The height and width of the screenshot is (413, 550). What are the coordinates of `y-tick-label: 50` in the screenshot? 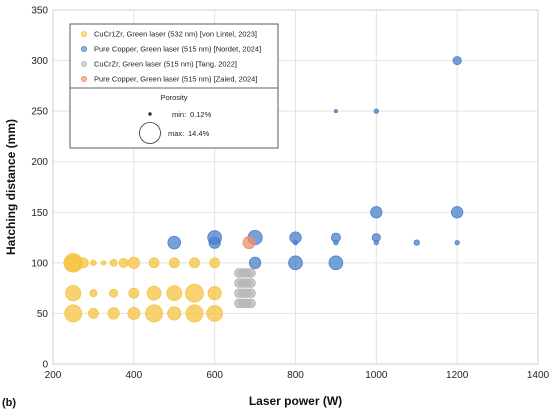 It's located at (43, 314).